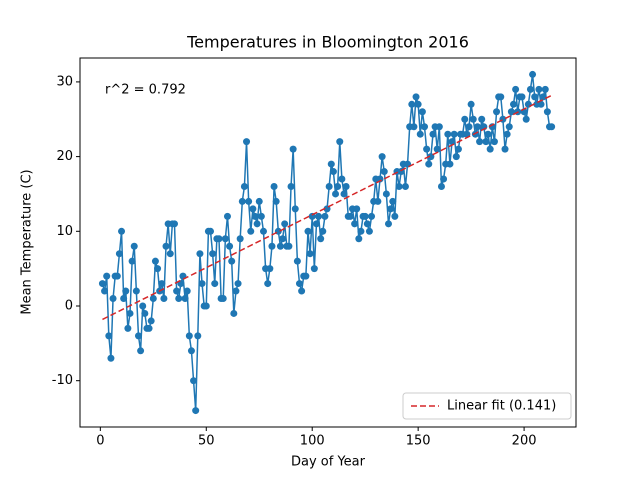 This screenshot has width=640, height=484. What do you see at coordinates (64, 81) in the screenshot?
I see `y-tick-label: 30` at bounding box center [64, 81].